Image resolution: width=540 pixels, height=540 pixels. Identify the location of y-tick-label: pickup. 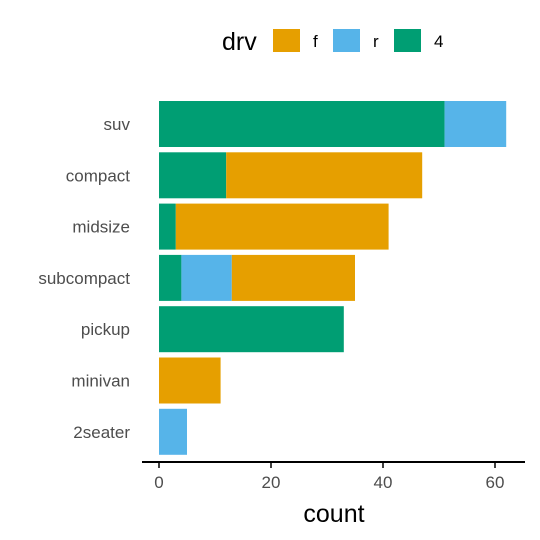
(105, 329).